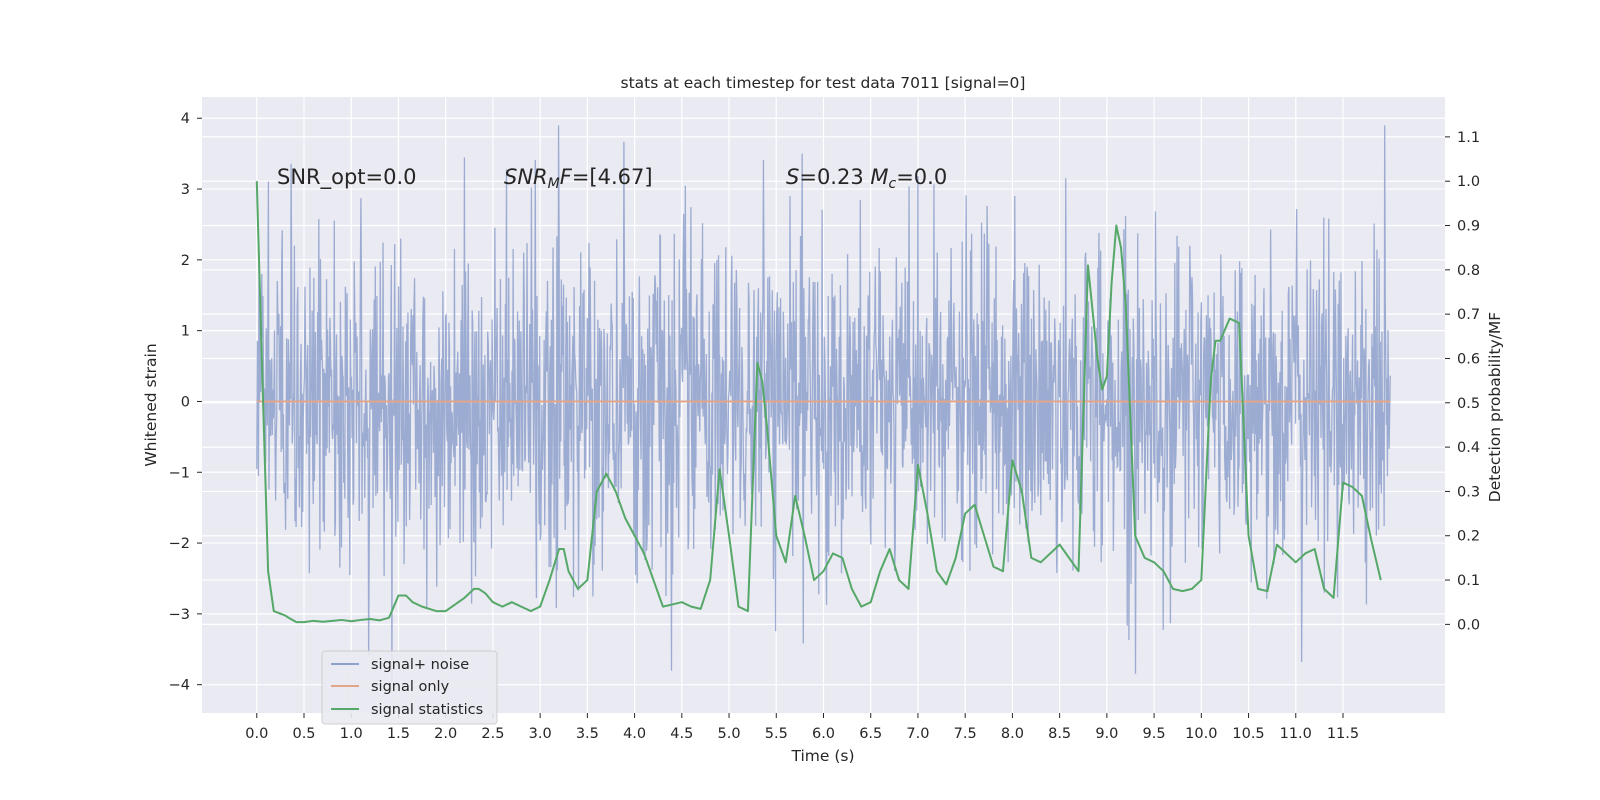 Image resolution: width=1600 pixels, height=800 pixels. I want to click on y-axis-label: Whitened strain, so click(151, 404).